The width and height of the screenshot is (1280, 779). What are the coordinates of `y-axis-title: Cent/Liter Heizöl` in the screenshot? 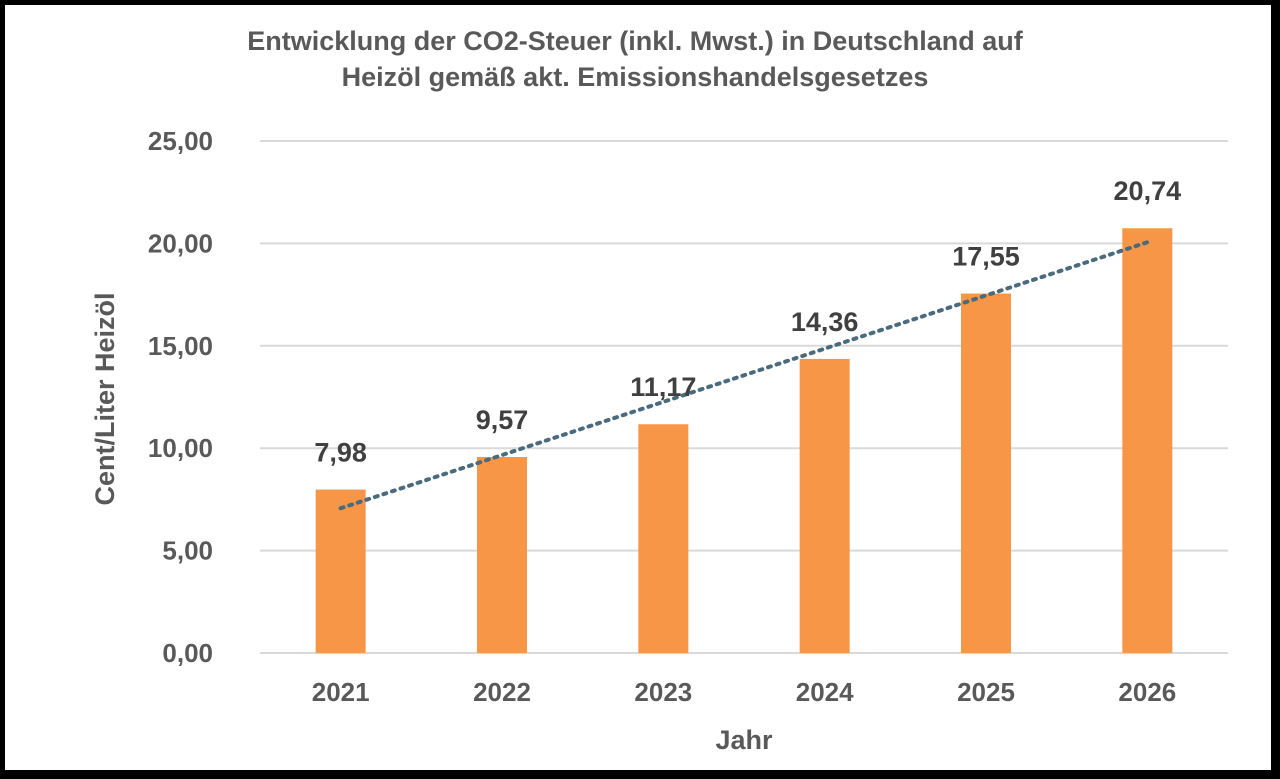 It's located at (105, 398).